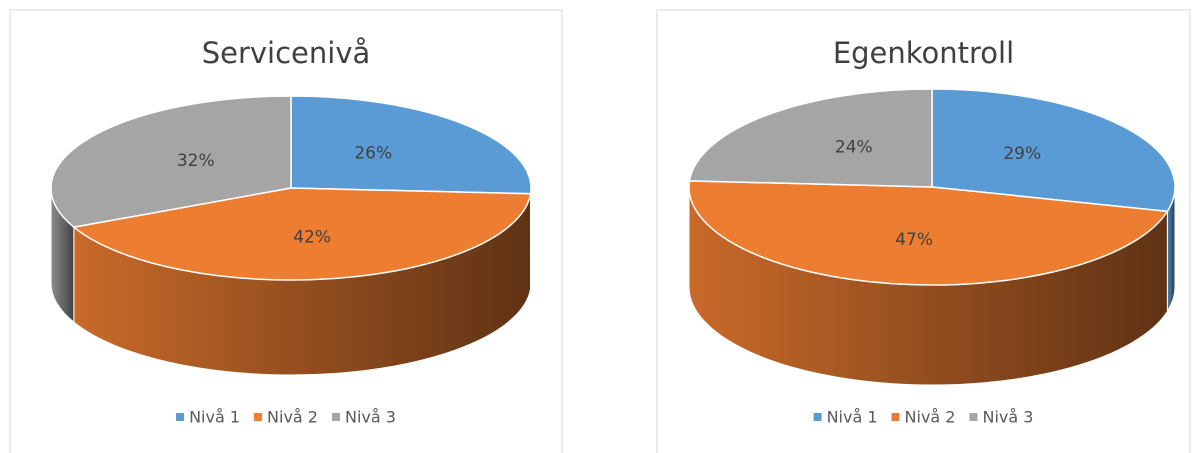 The image size is (1196, 453). What do you see at coordinates (923, 53) in the screenshot?
I see `chart-title: Egenkontroll` at bounding box center [923, 53].